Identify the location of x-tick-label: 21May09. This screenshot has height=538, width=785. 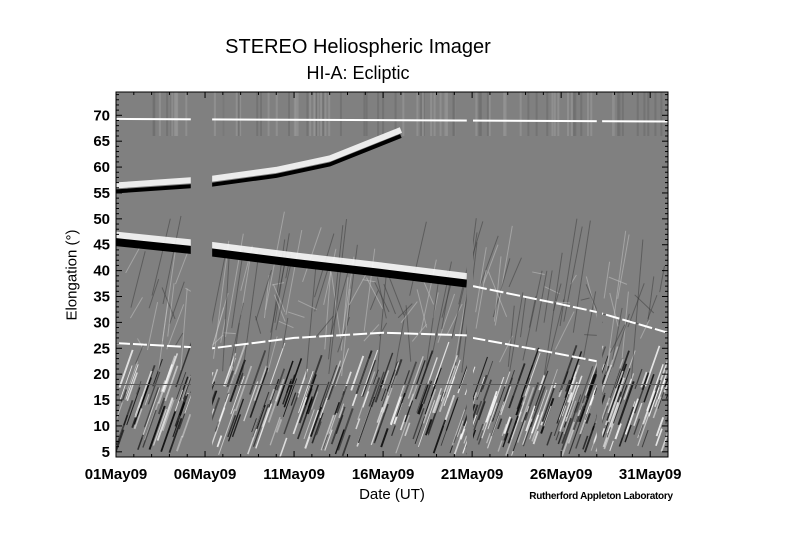
(472, 474).